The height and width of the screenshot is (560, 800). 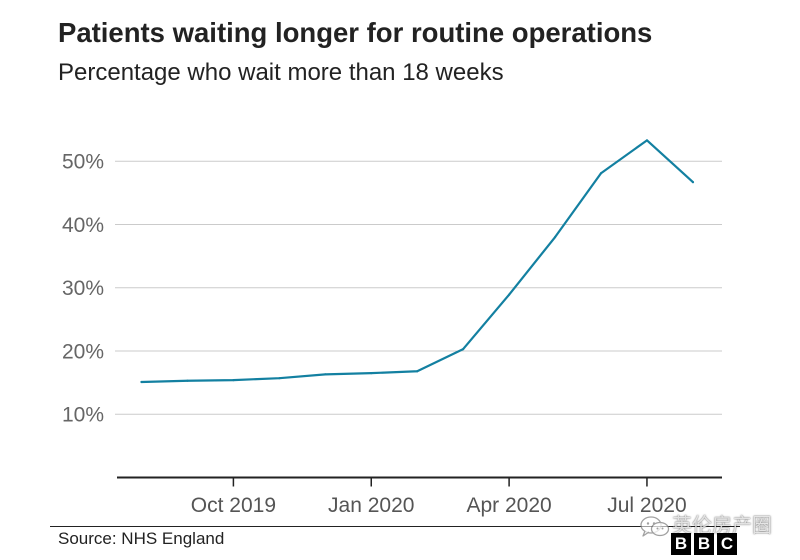 I want to click on x-tick-label-oct-2019: Oct 2019, so click(x=233, y=505).